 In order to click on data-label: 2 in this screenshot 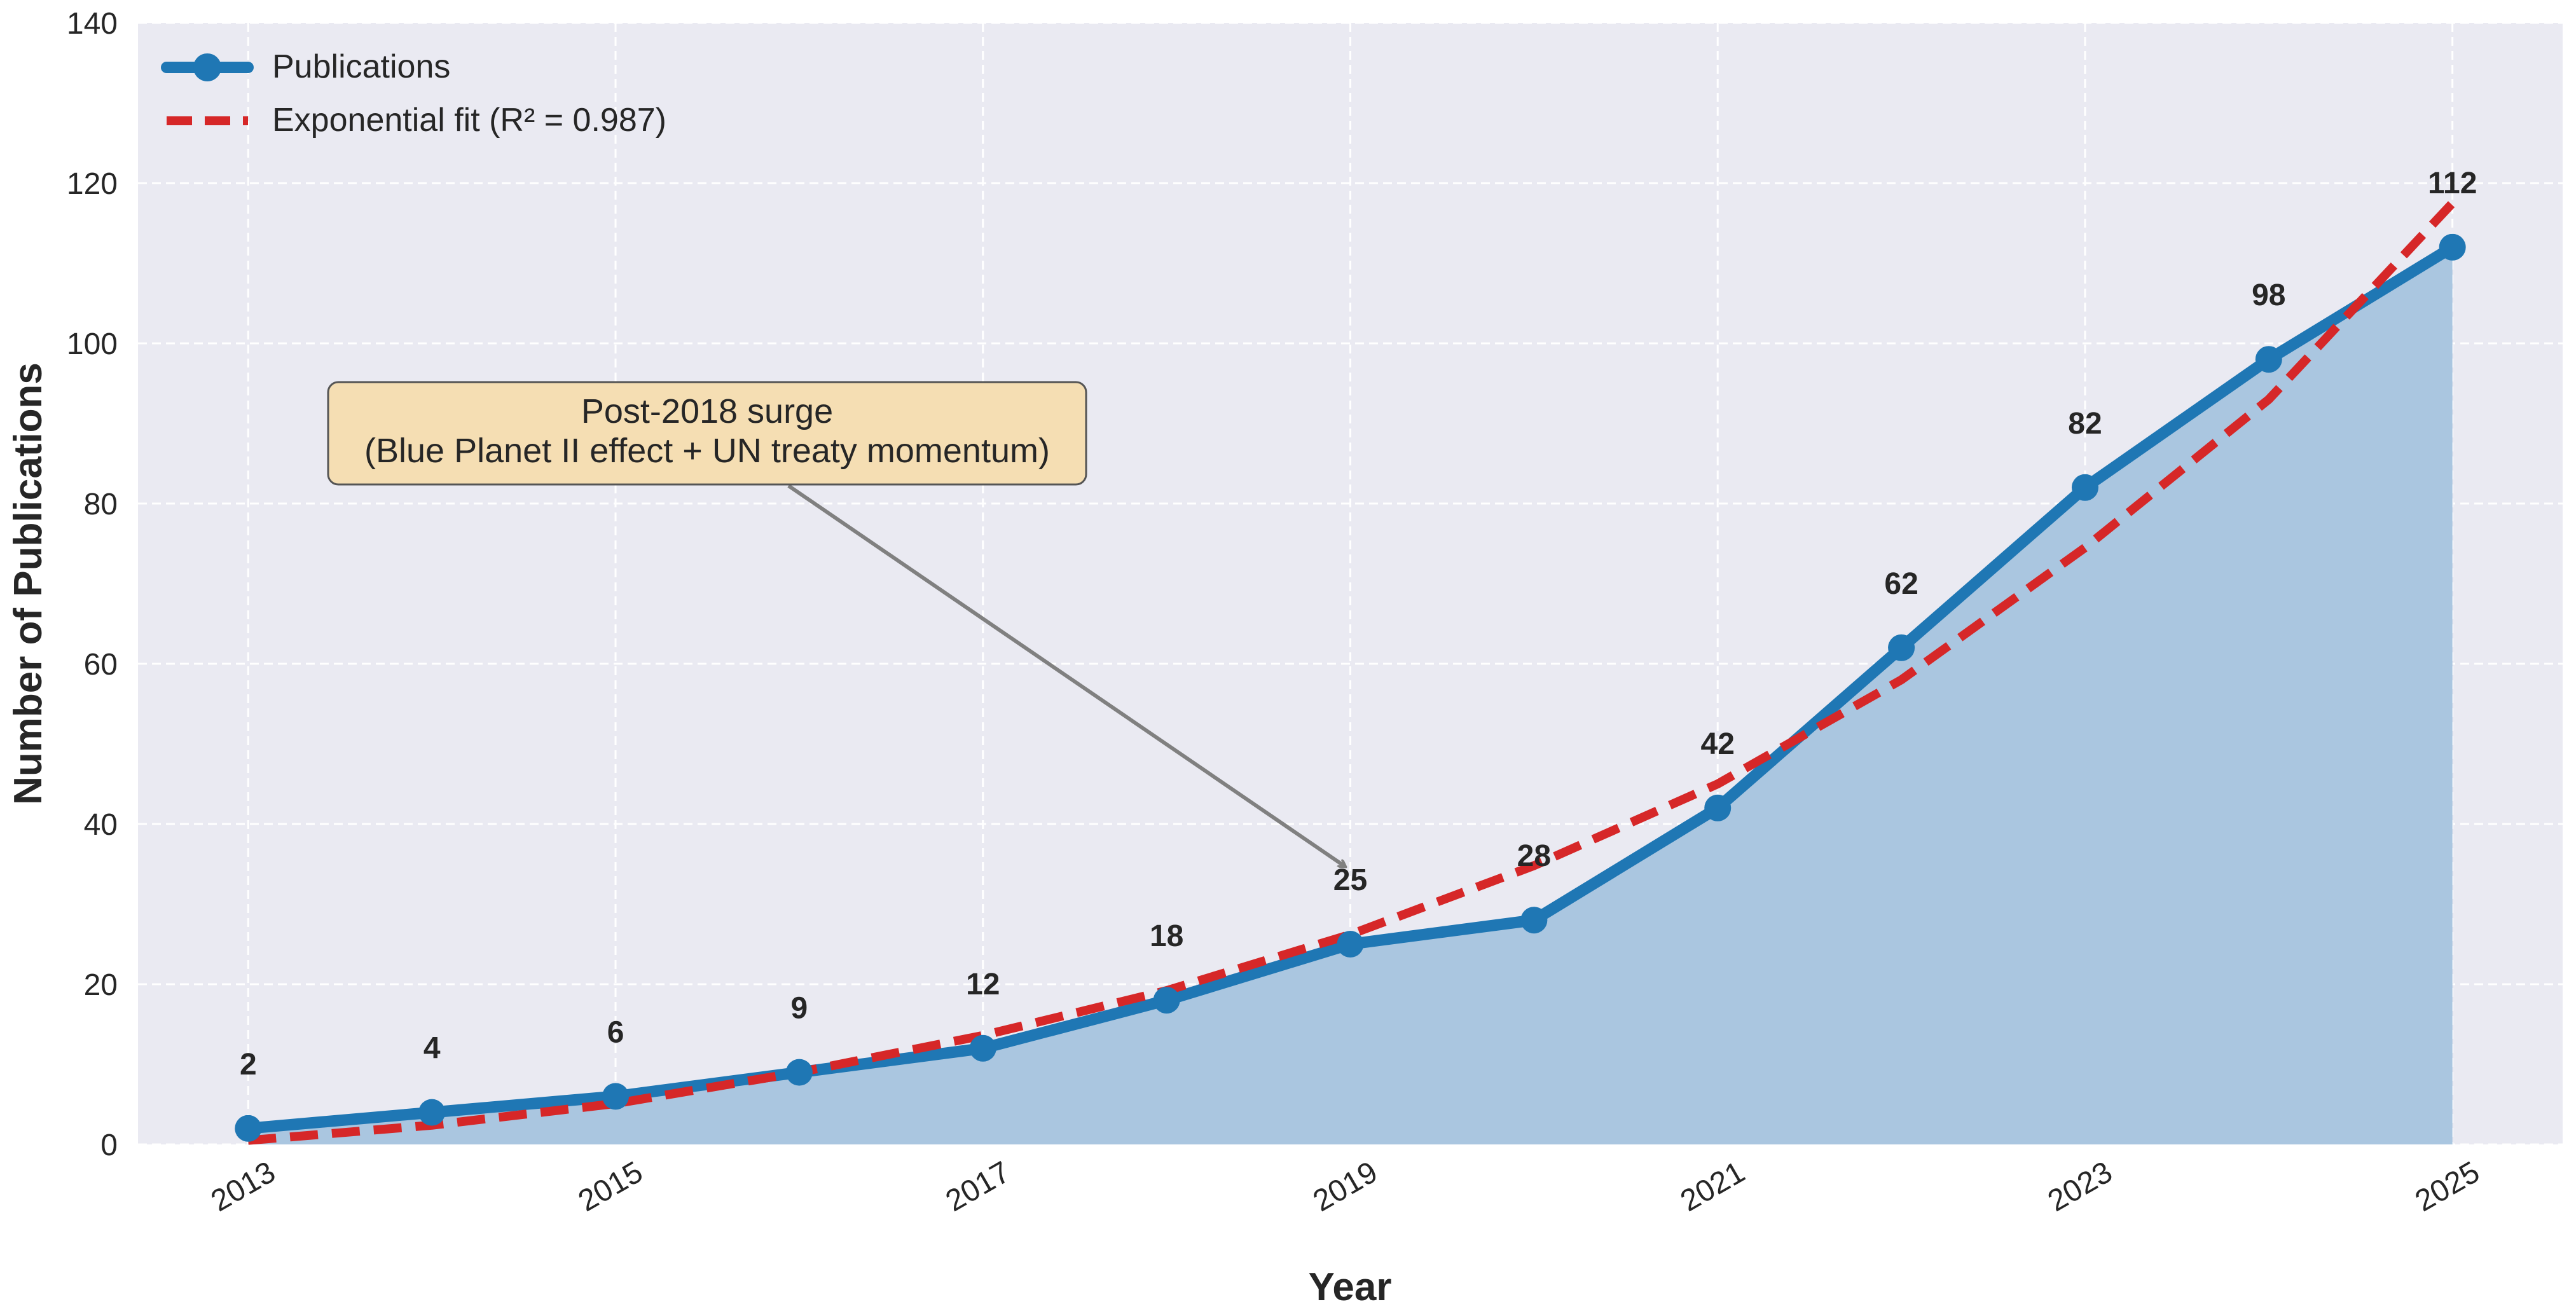, I will do `click(248, 1064)`.